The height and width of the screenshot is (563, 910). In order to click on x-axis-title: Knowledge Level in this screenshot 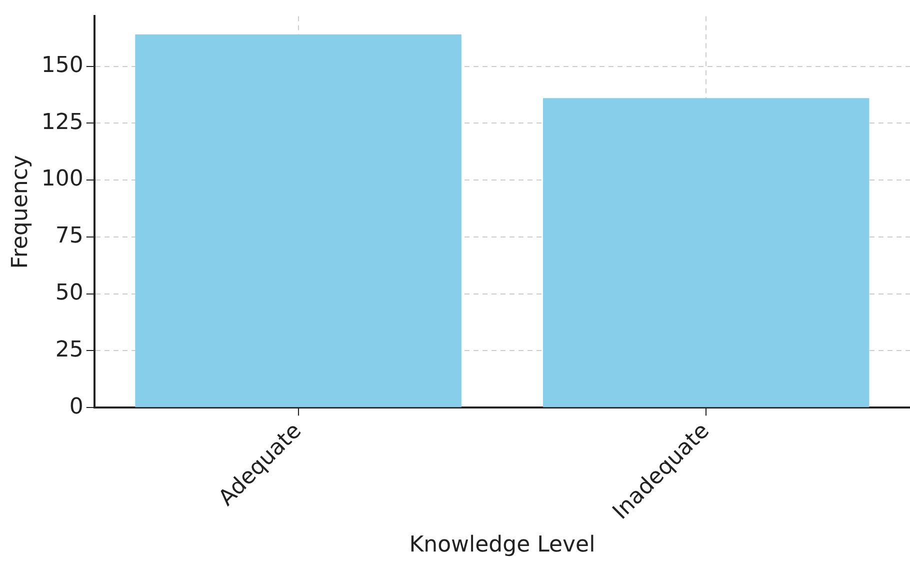, I will do `click(502, 545)`.